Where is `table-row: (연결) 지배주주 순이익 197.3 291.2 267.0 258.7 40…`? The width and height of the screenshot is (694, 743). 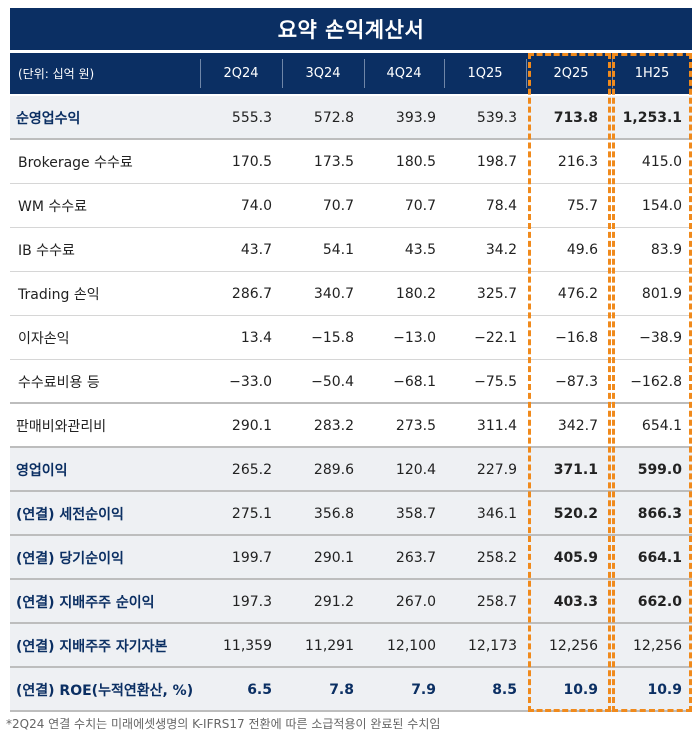
table-row: (연결) 지배주주 순이익 197.3 291.2 267.0 258.7 40… is located at coordinates (351, 602).